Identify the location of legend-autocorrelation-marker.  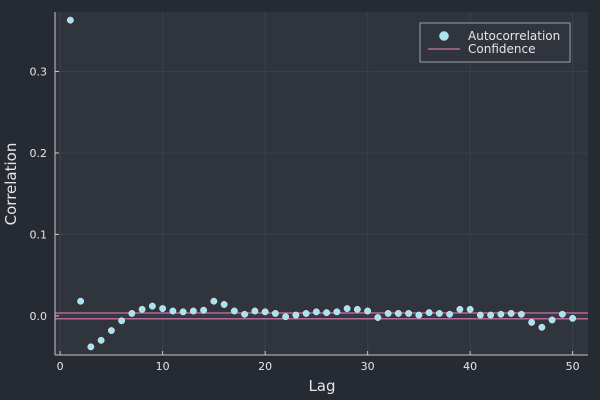
(444, 36).